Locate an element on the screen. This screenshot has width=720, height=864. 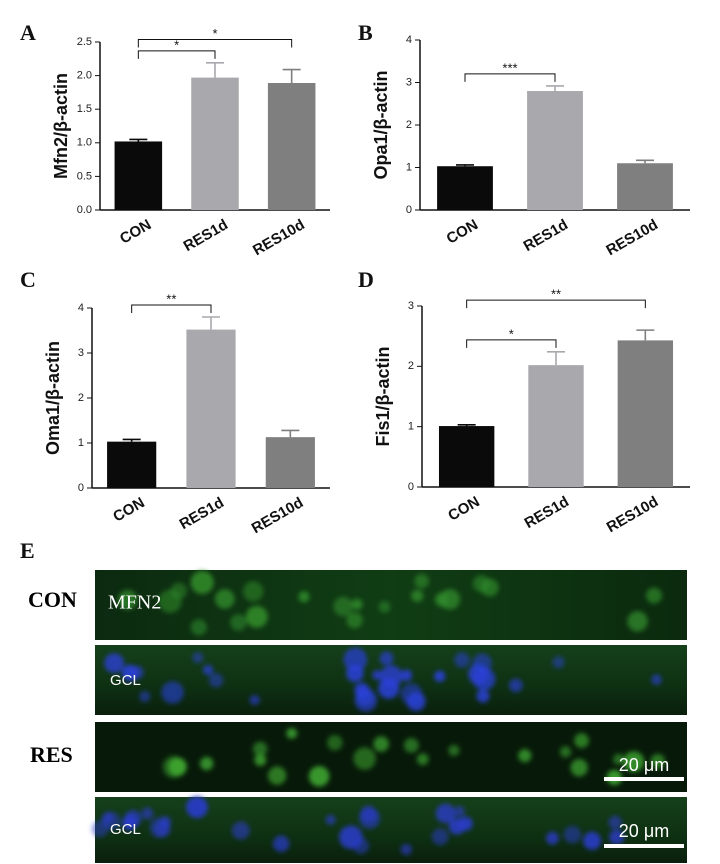
image-res-mfn2 is located at coordinates (391, 757).